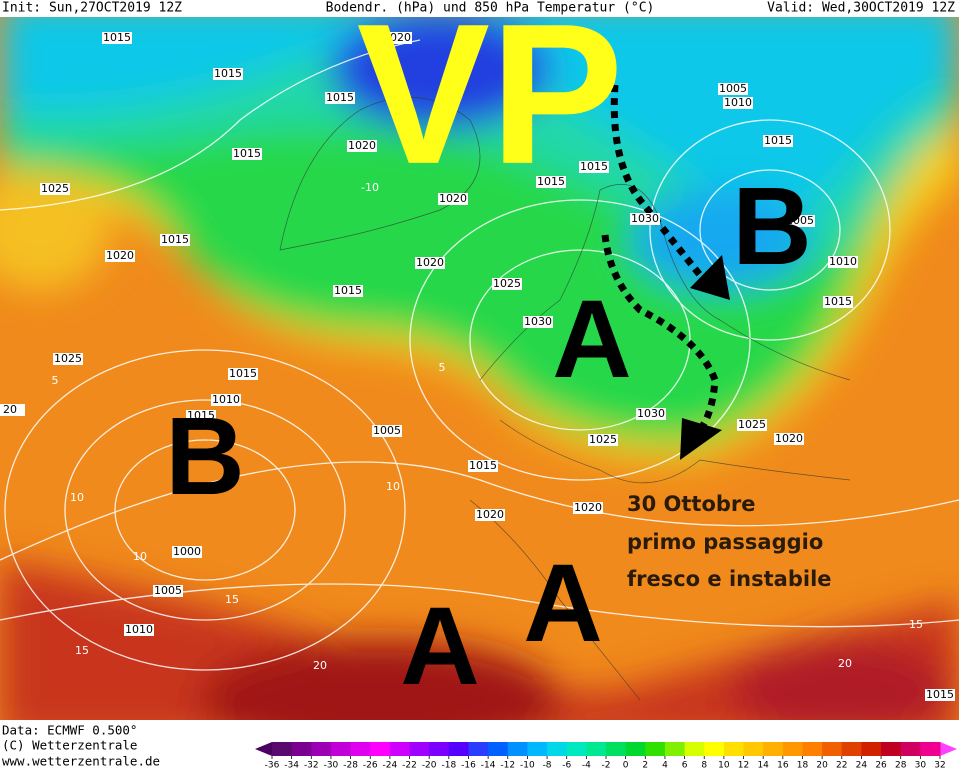 The height and width of the screenshot is (770, 959). I want to click on isobar-label: 1030, so click(645, 218).